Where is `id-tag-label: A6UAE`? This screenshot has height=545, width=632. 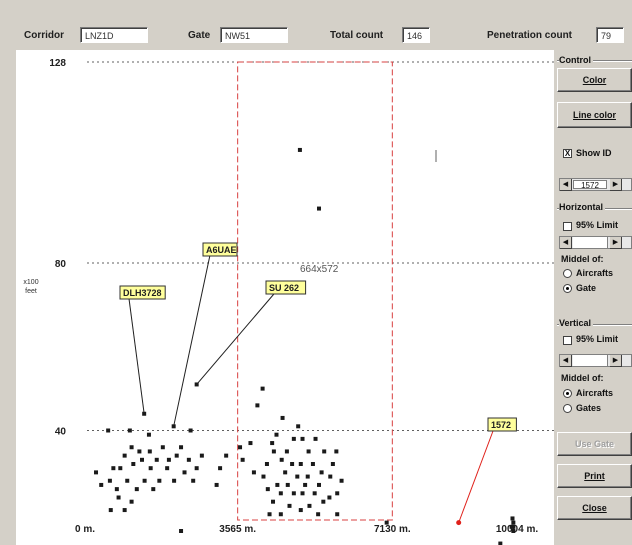
id-tag-label: A6UAE is located at coordinates (221, 250).